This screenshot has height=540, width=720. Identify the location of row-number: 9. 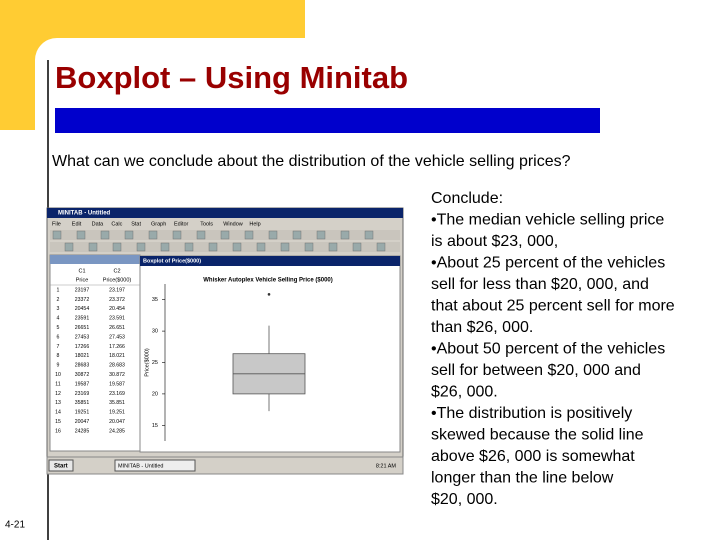
(58, 366).